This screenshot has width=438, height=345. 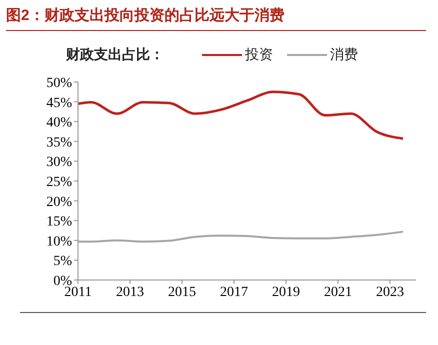 What do you see at coordinates (234, 292) in the screenshot?
I see `x-tick-label: 2017` at bounding box center [234, 292].